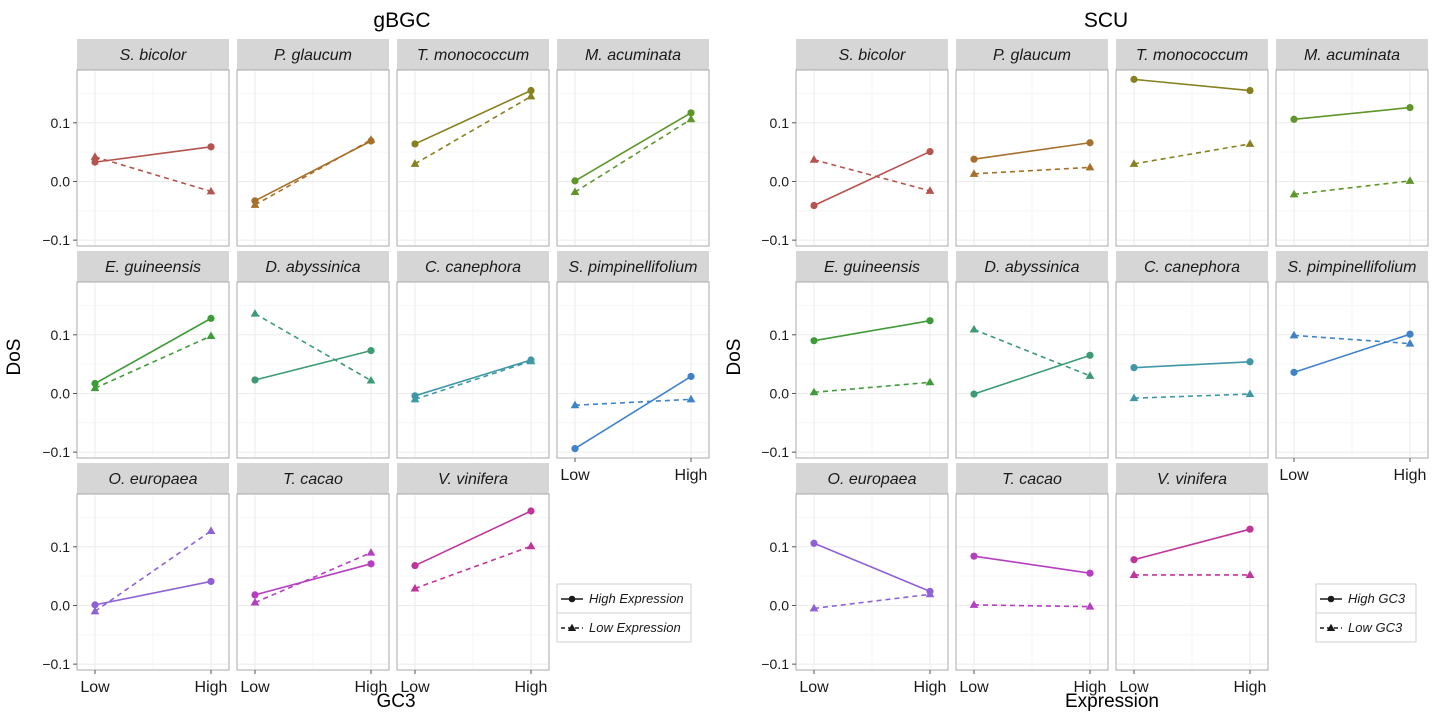 The image size is (1434, 713). What do you see at coordinates (1106, 20) in the screenshot?
I see `chart-title: SCU` at bounding box center [1106, 20].